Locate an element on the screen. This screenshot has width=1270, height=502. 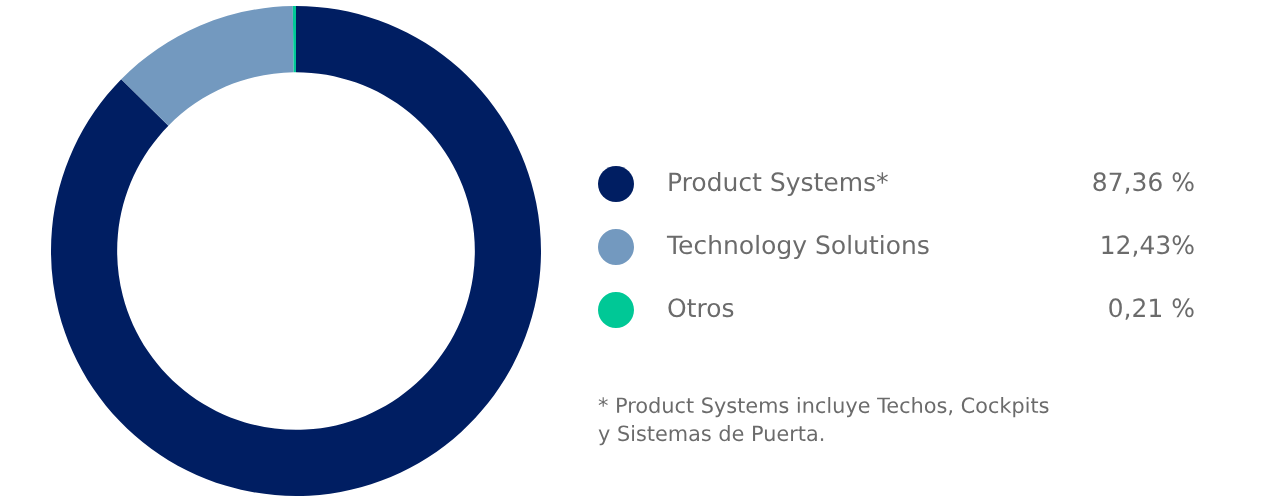
legend-label: Product Systems* is located at coordinates (778, 184).